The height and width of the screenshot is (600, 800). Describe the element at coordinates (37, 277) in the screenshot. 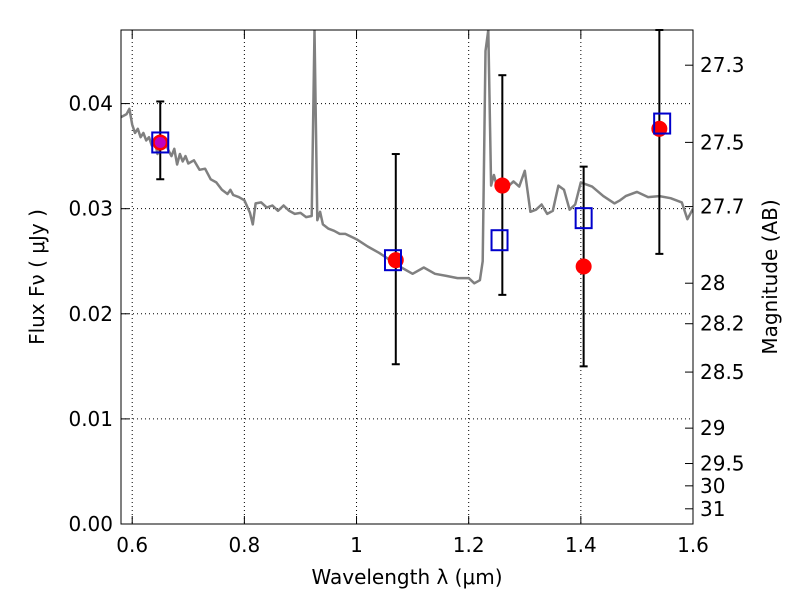

I see `y-axis-label: Flux Fν ( μJy )` at that location.